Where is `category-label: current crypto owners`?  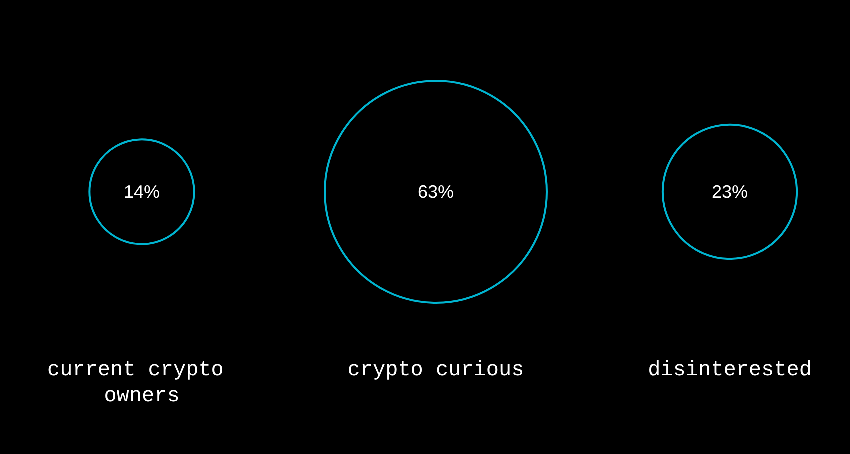
category-label: current crypto owners is located at coordinates (142, 384).